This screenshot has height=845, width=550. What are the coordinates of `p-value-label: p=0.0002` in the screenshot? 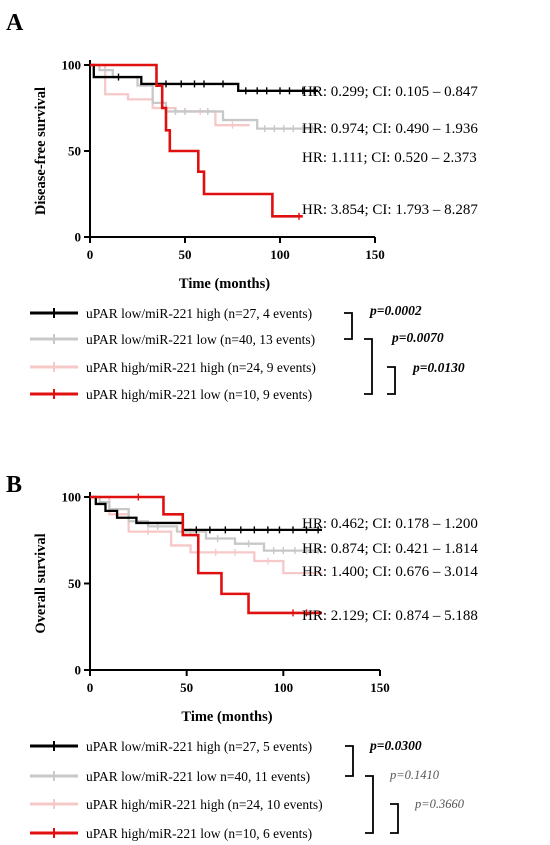 It's located at (395, 310).